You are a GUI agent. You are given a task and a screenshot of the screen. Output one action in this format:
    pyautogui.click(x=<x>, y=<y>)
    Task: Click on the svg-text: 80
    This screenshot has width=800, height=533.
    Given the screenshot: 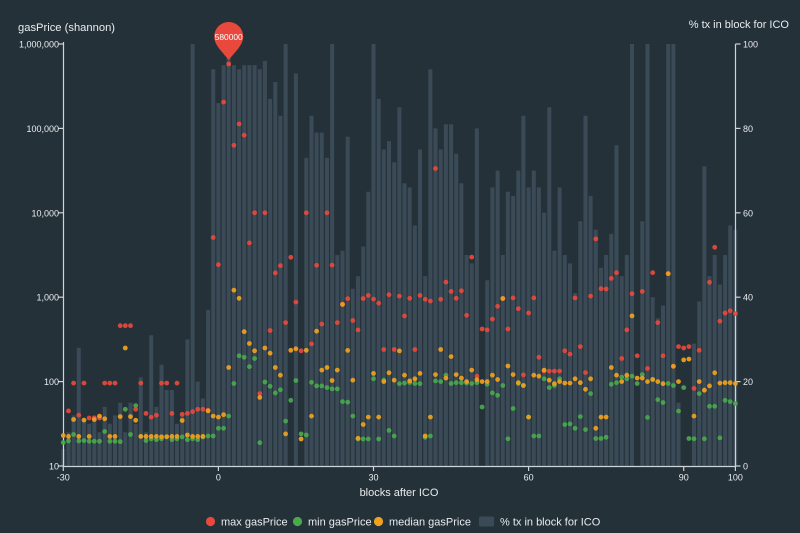 What is the action you would take?
    pyautogui.click(x=748, y=129)
    